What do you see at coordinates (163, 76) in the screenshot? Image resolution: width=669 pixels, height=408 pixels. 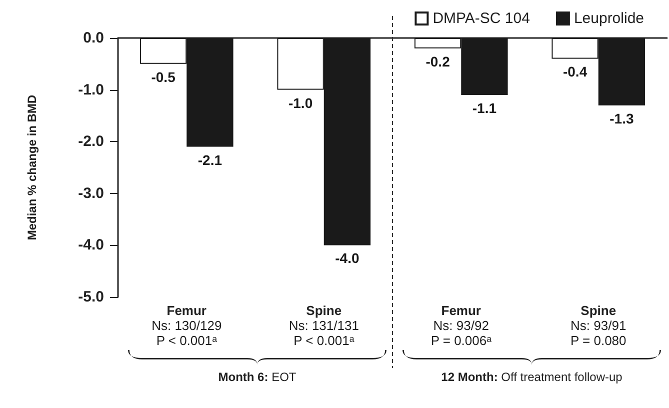 I see `data-label: -0.5` at bounding box center [163, 76].